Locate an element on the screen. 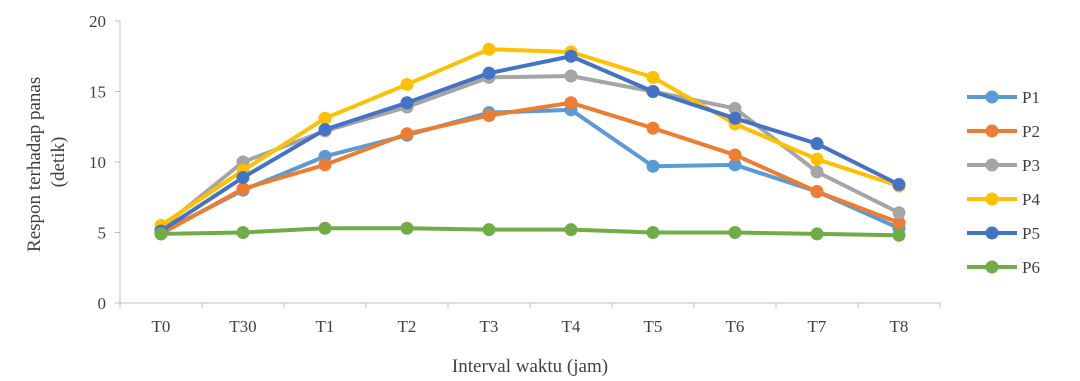  legend-label-p6: P6 is located at coordinates (1031, 267).